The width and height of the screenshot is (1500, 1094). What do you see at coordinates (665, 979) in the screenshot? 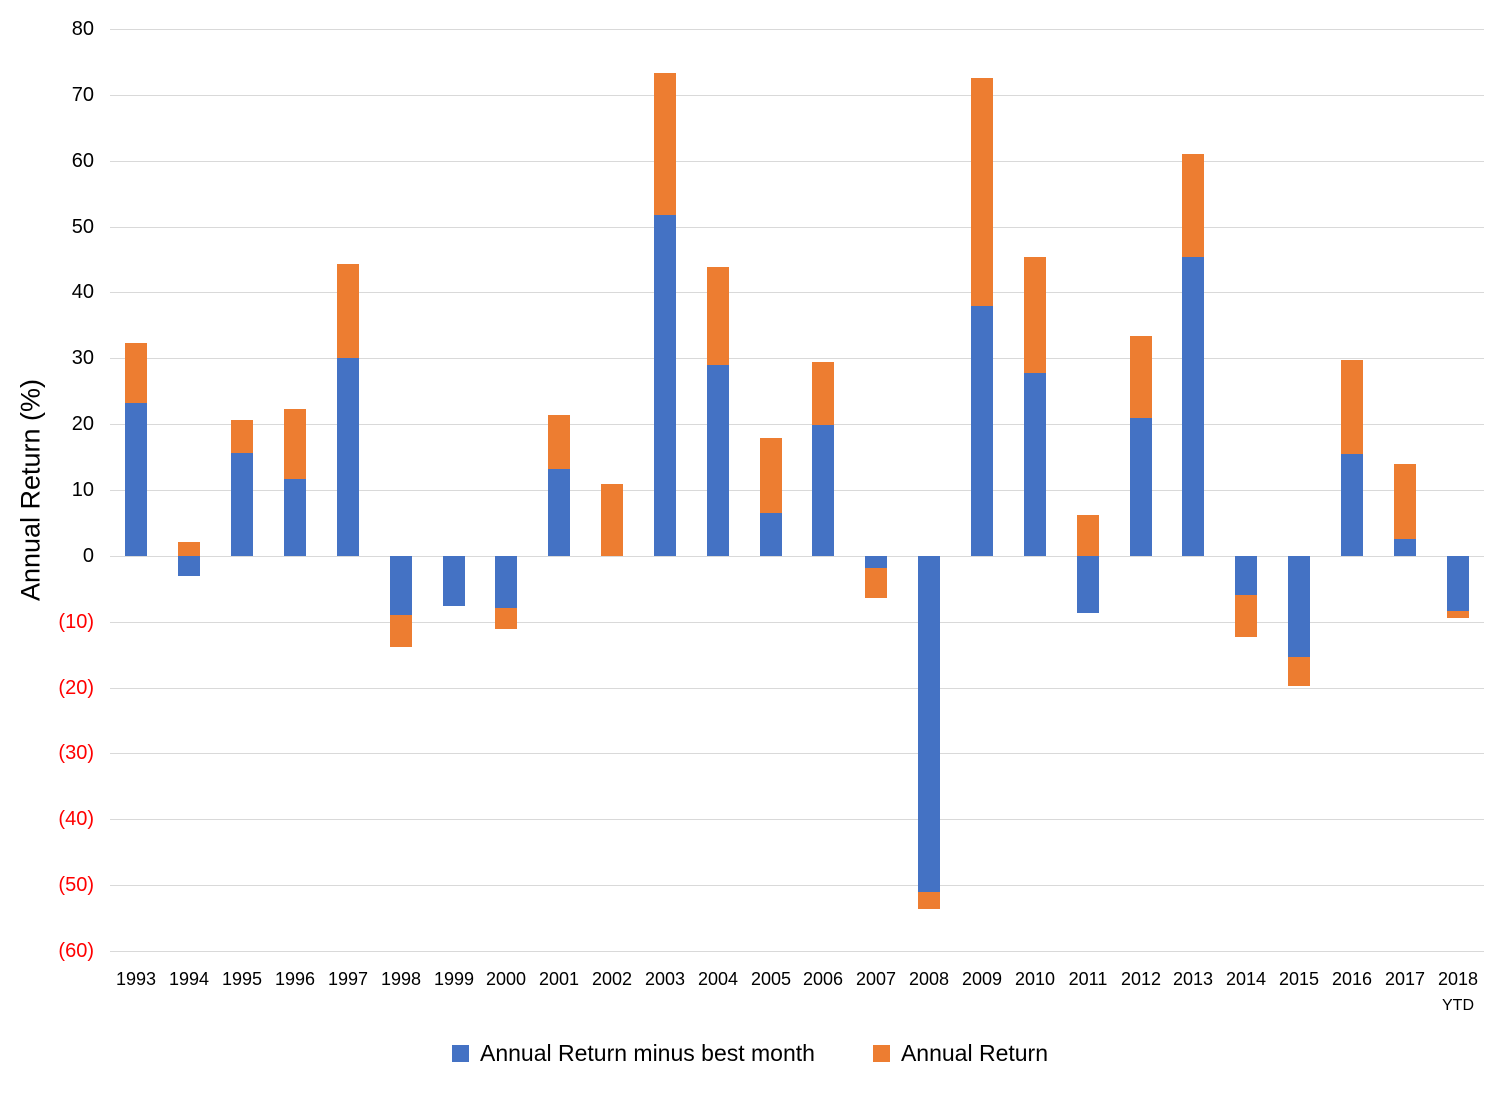
I see `x-tick-label-2003: 2003` at bounding box center [665, 979].